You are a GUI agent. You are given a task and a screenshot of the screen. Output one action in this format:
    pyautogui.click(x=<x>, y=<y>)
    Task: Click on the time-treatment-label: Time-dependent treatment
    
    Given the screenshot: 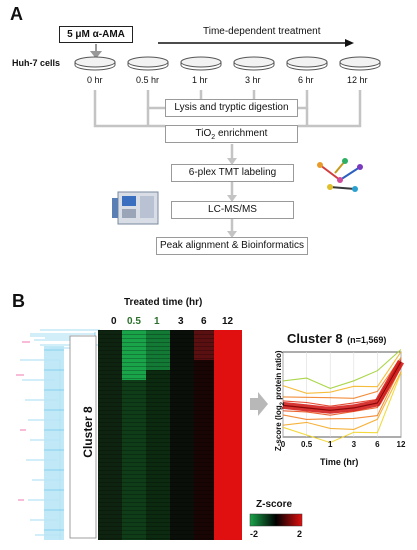 What is the action you would take?
    pyautogui.click(x=262, y=31)
    